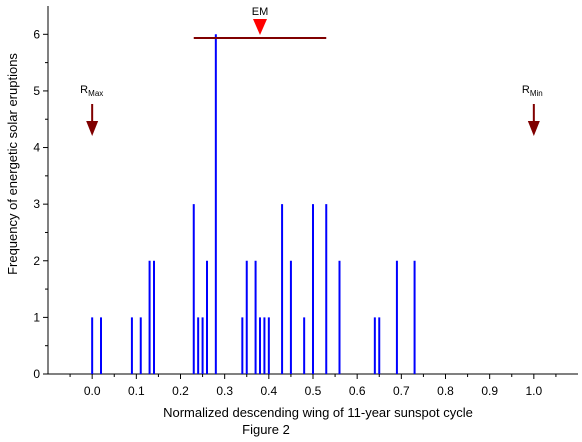 The width and height of the screenshot is (582, 442). What do you see at coordinates (36, 374) in the screenshot?
I see `y-tick-label-0: 0` at bounding box center [36, 374].